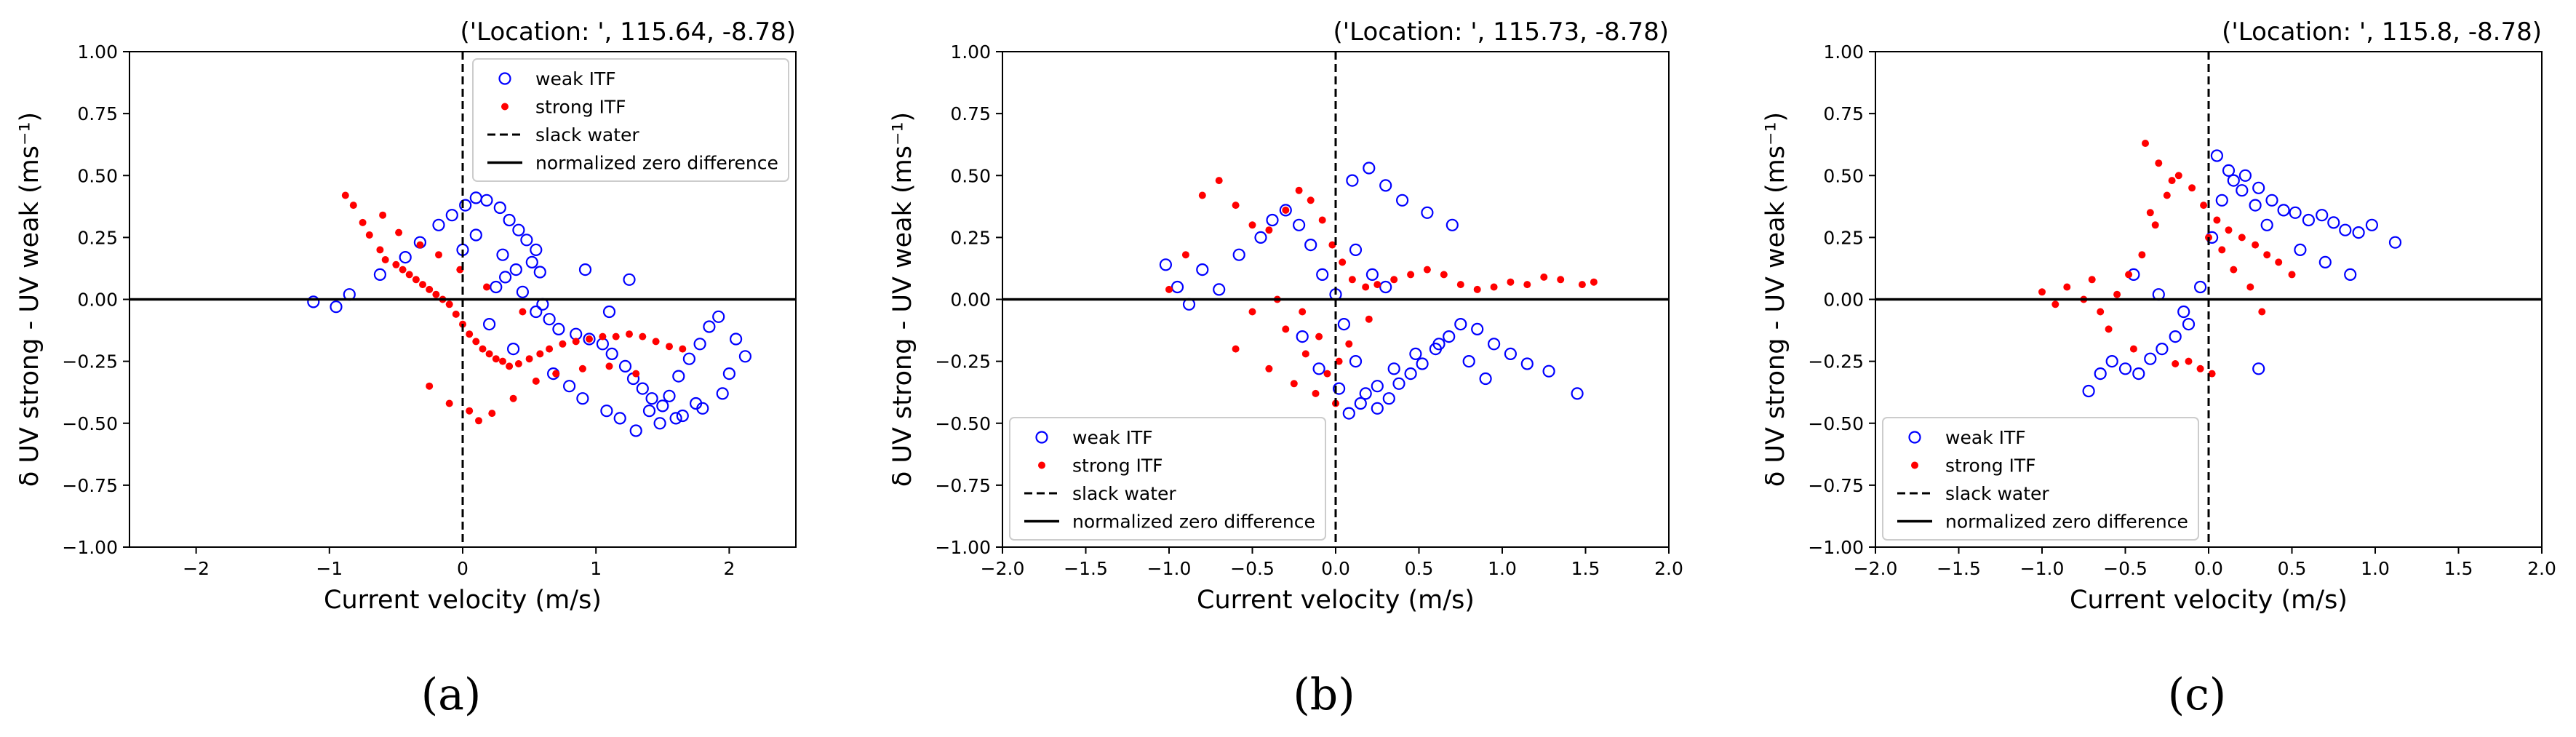  Describe the element at coordinates (1086, 568) in the screenshot. I see `x-tick-label: −1.5` at that location.